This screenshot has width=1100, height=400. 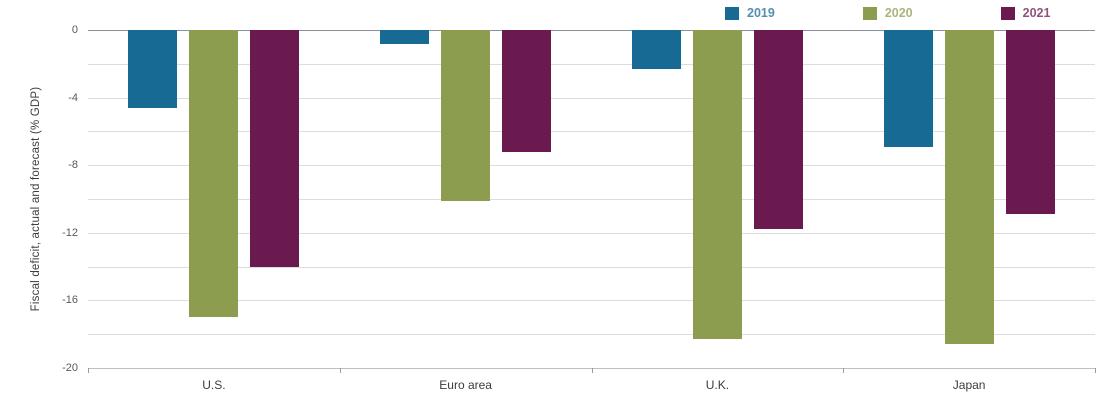 I want to click on legend-item-2020: 2020, so click(x=887, y=13).